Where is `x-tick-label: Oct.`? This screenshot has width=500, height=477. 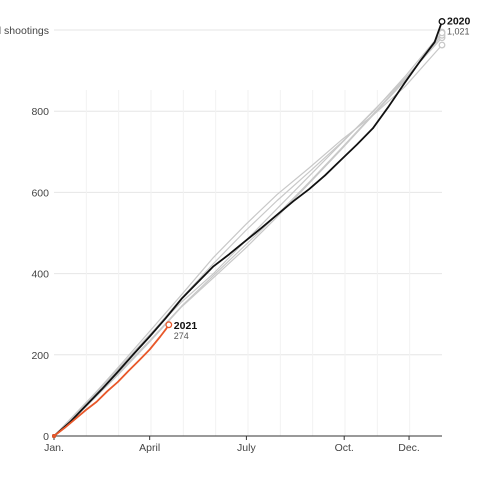 x-tick-label: Oct. is located at coordinates (344, 448).